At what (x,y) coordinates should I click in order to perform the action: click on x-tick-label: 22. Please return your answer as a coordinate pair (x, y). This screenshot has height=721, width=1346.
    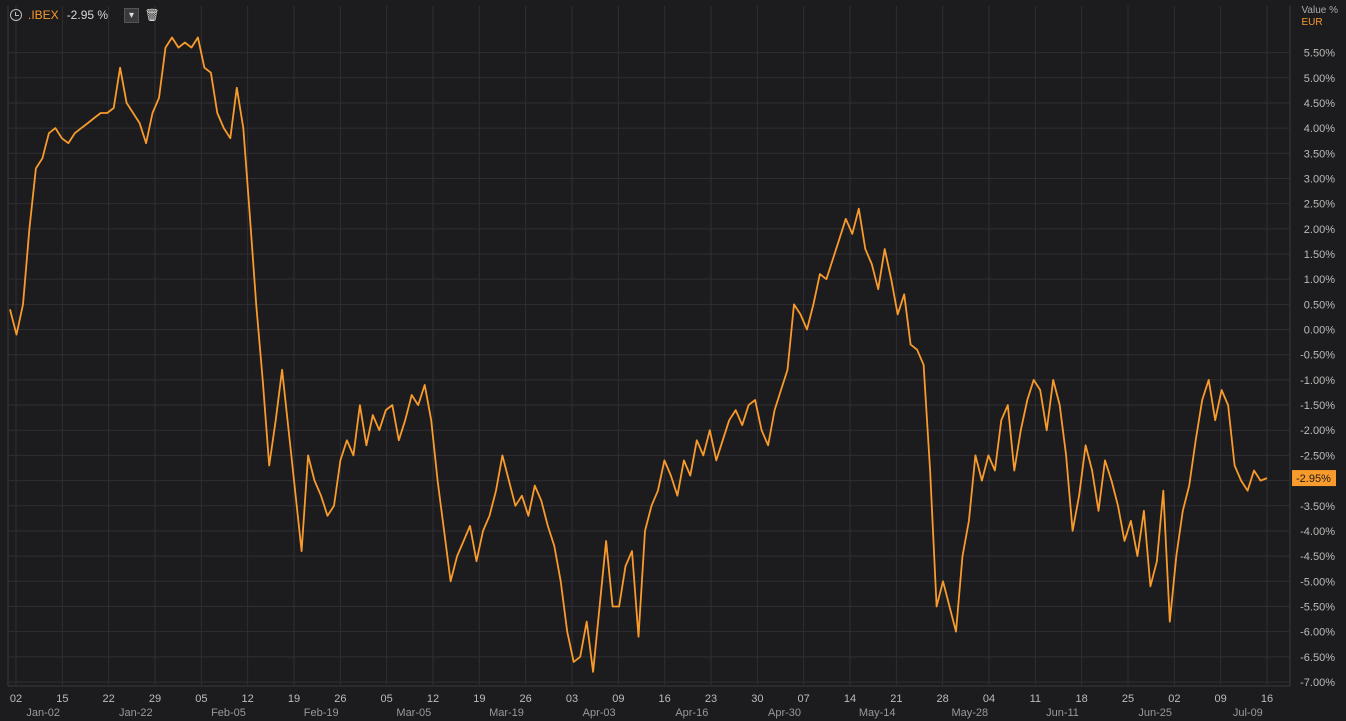
    Looking at the image, I should click on (109, 699).